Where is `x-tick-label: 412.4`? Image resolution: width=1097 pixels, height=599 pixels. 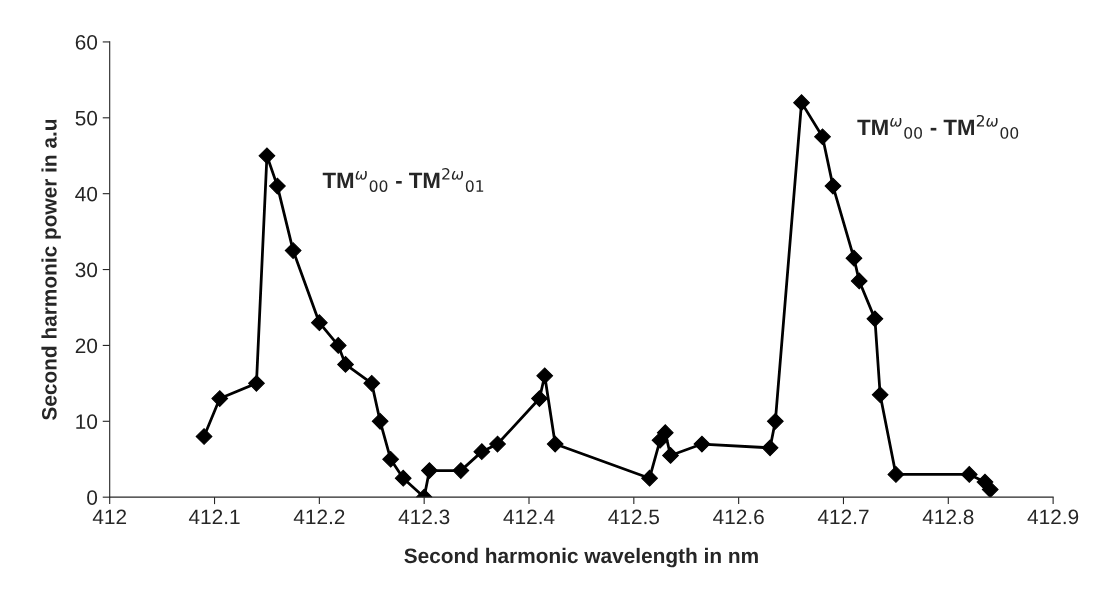 x-tick-label: 412.4 is located at coordinates (529, 517).